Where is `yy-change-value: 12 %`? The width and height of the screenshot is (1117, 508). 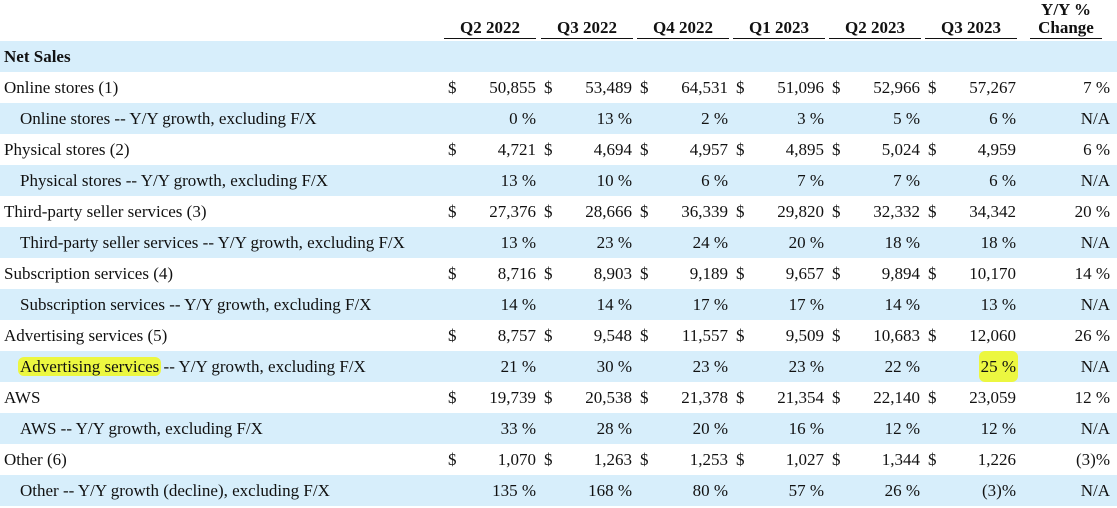
yy-change-value: 12 % is located at coordinates (1092, 397).